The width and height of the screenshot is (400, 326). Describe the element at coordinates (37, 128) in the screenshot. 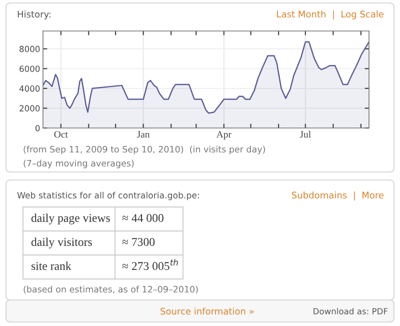

I see `y-tick-label: 0` at that location.